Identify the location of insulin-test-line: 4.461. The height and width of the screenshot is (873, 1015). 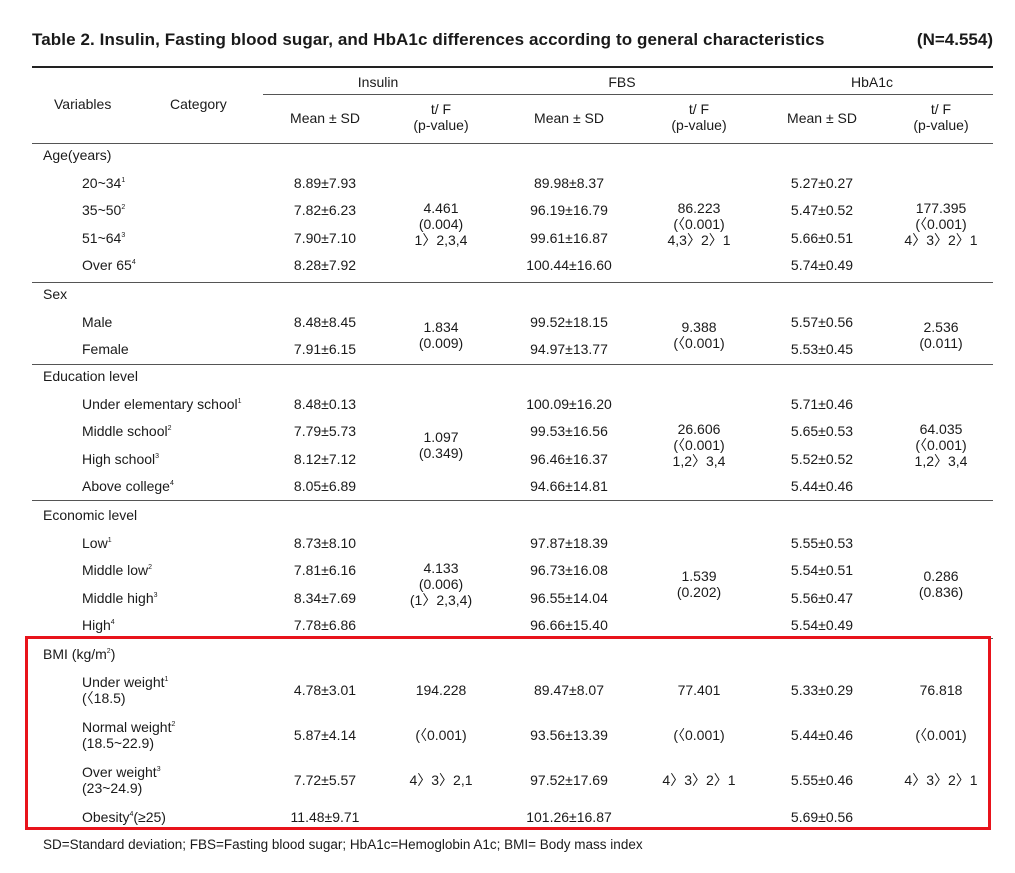
(441, 207).